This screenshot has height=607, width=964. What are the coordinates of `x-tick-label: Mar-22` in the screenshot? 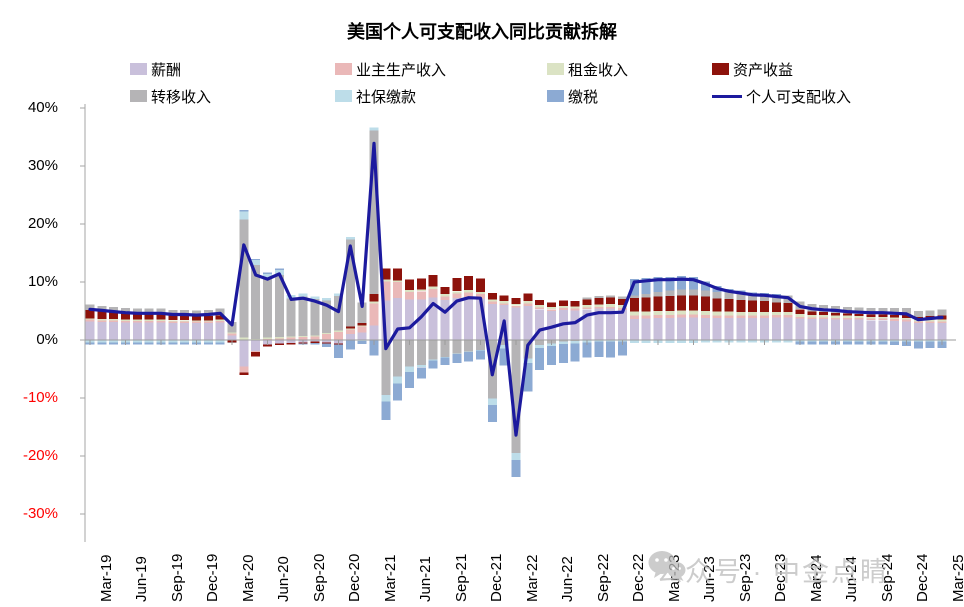 It's located at (532, 578).